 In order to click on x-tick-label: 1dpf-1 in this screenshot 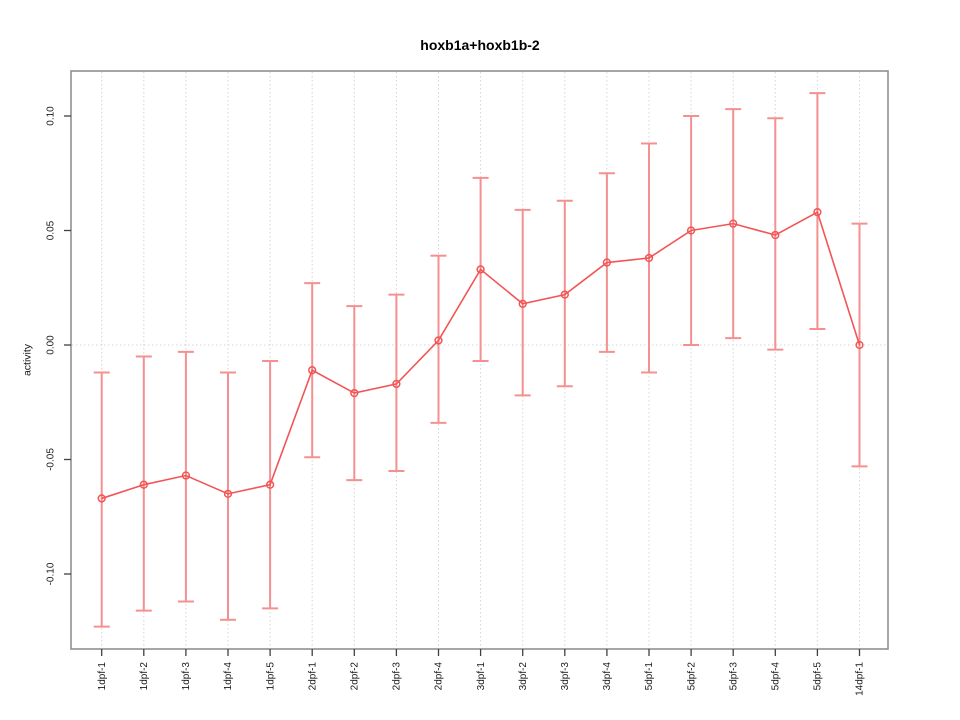, I will do `click(102, 676)`.